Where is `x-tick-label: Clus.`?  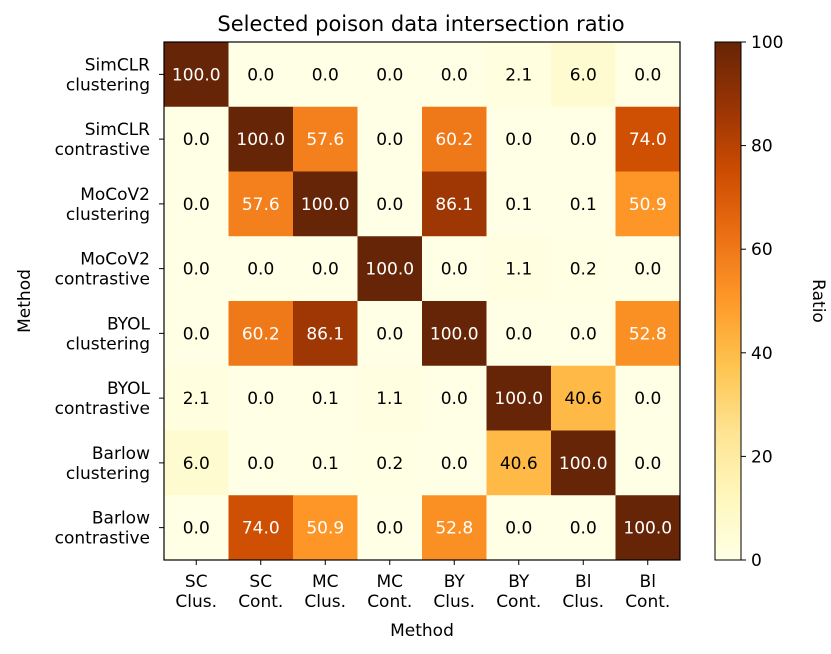 x-tick-label: Clus. is located at coordinates (454, 602).